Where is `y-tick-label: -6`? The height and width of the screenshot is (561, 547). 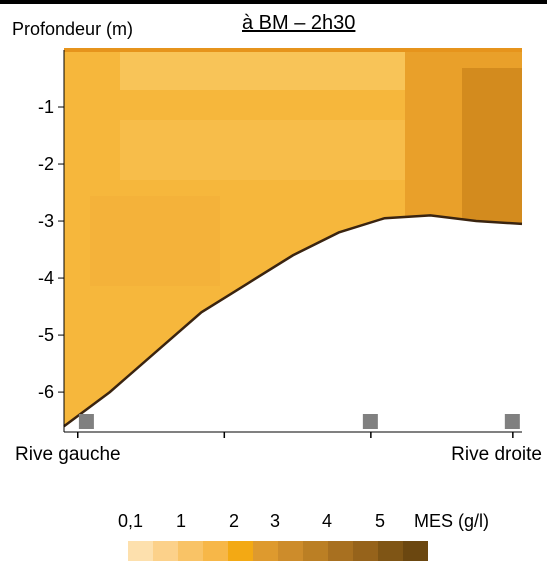
y-tick-label: -6 is located at coordinates (46, 392).